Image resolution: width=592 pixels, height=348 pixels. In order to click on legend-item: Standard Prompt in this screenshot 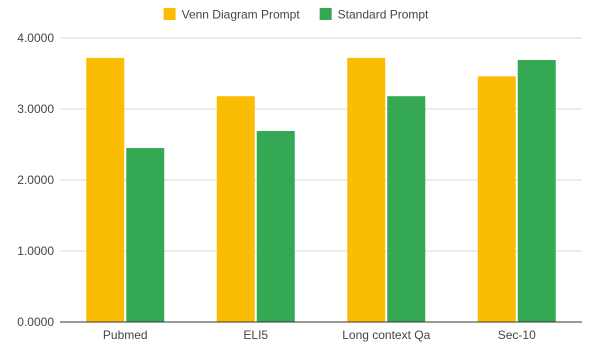, I will do `click(374, 15)`.